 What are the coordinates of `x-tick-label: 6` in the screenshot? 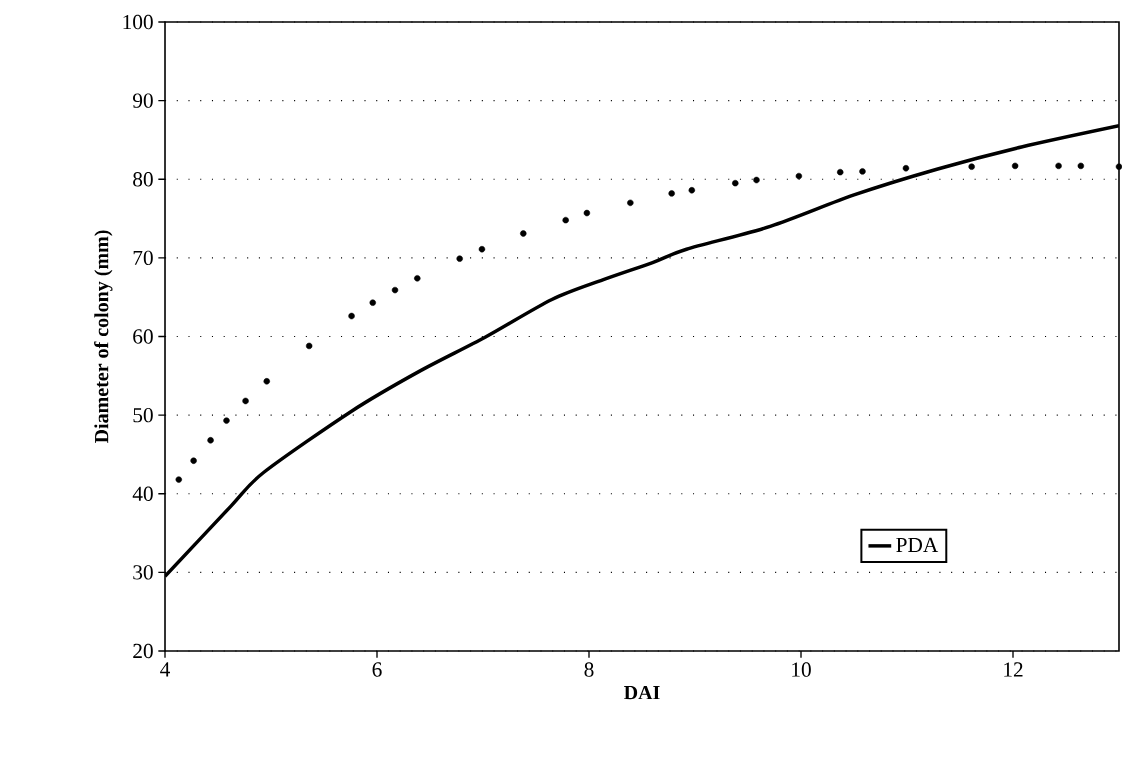 It's located at (377, 669).